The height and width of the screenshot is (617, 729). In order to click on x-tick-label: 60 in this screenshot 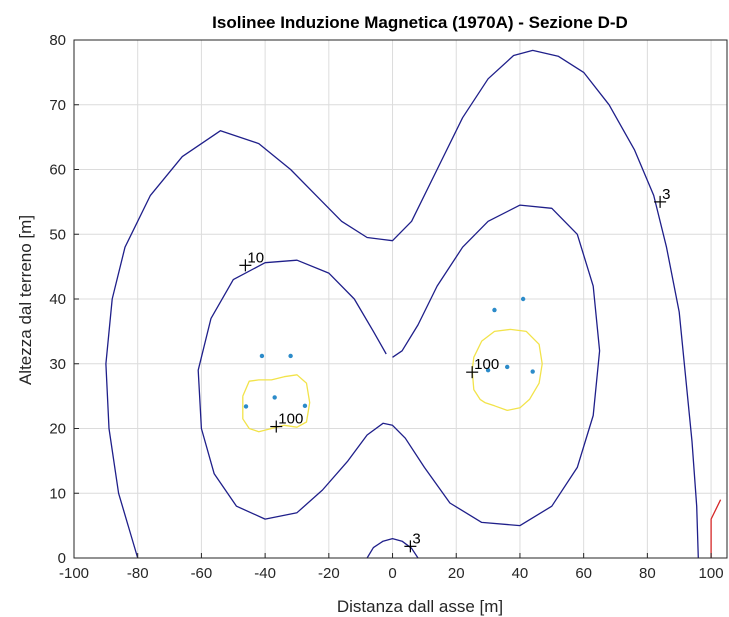, I will do `click(583, 573)`.